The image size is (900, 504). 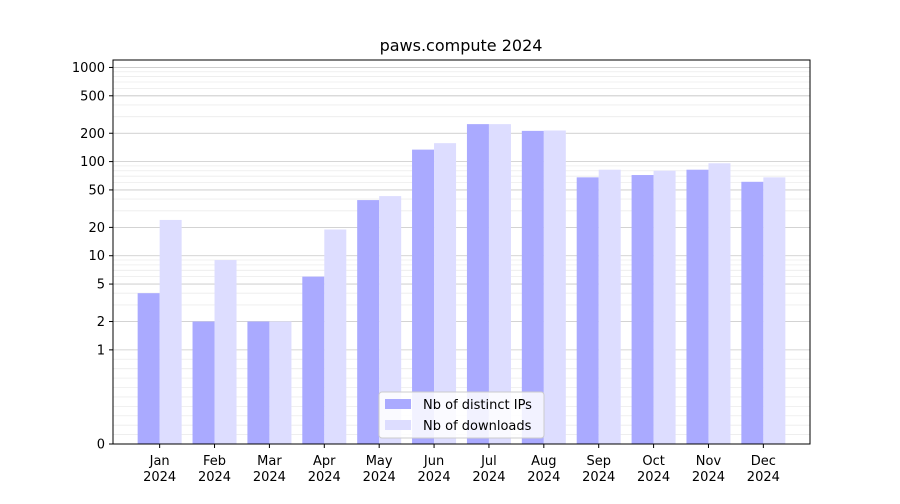 What do you see at coordinates (92, 162) in the screenshot?
I see `y-tick-label: 100` at bounding box center [92, 162].